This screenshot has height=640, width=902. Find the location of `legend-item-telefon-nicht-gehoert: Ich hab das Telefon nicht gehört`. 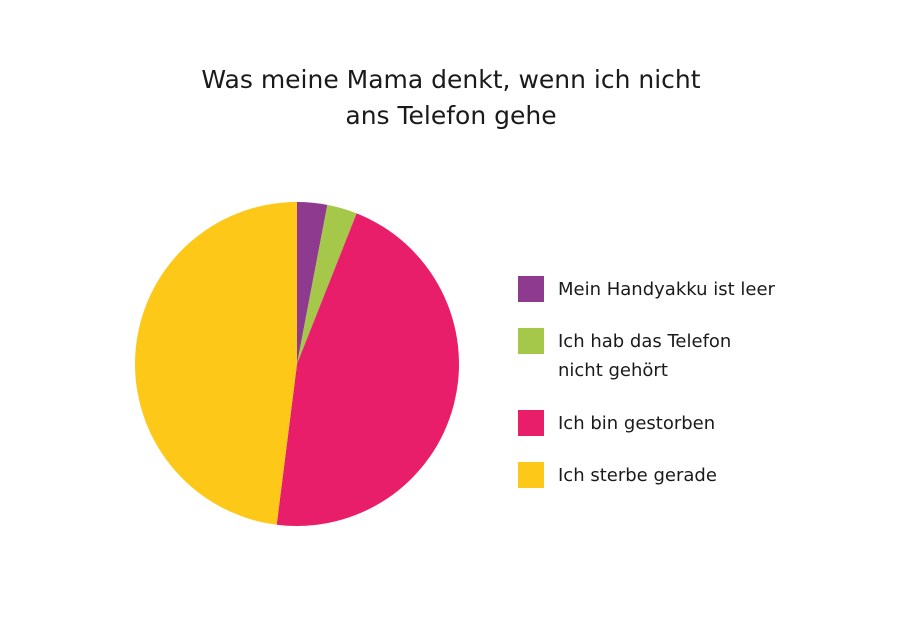

legend-item-telefon-nicht-gehoert: Ich hab das Telefon nicht gehört is located at coordinates (658, 356).